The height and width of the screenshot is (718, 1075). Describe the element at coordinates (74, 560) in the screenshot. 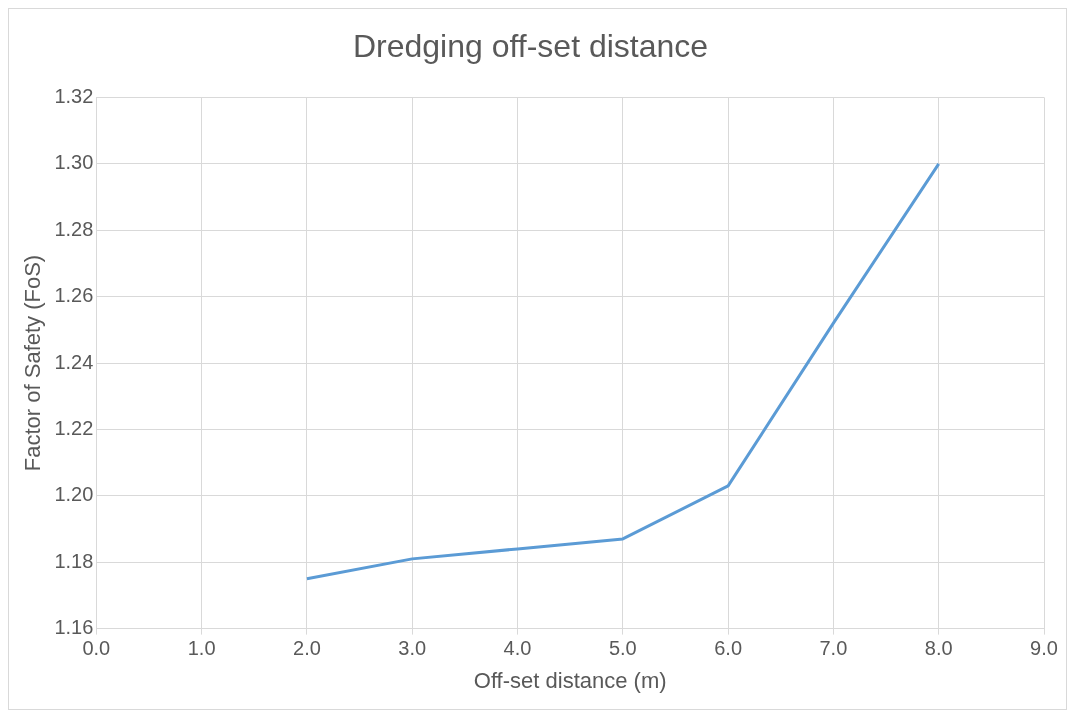

I see `y-tick-label: 1.18` at that location.